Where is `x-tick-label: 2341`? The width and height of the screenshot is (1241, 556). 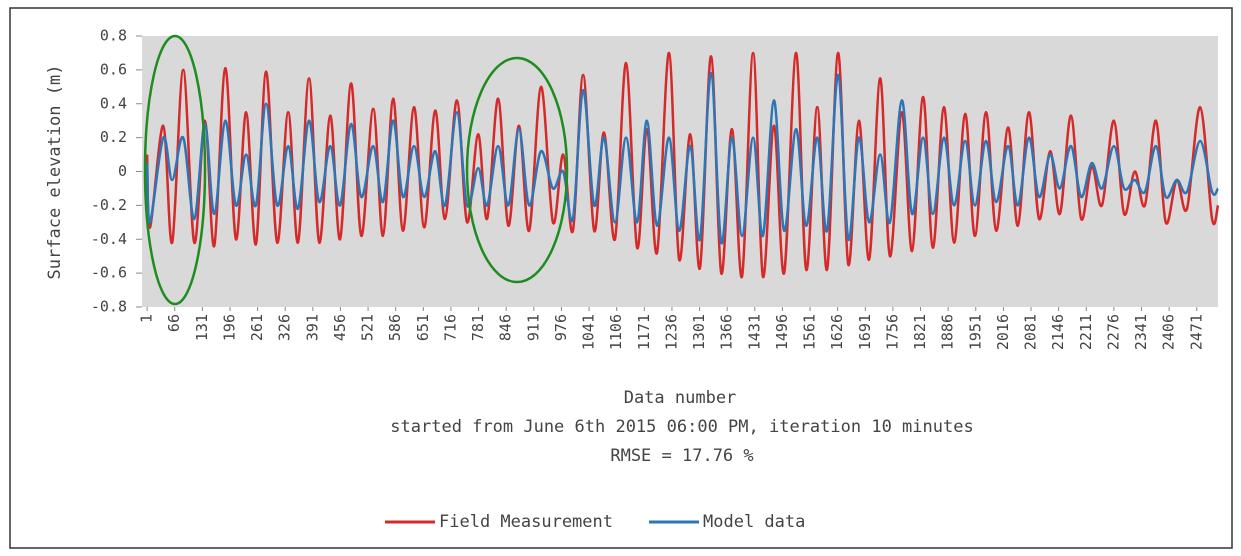 x-tick-label: 2341 is located at coordinates (1141, 332).